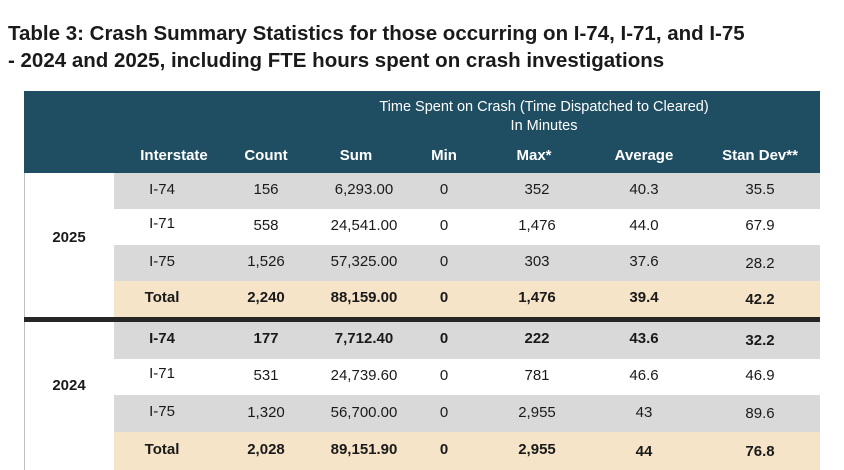  Describe the element at coordinates (644, 225) in the screenshot. I see `cell-average: 44.0` at that location.